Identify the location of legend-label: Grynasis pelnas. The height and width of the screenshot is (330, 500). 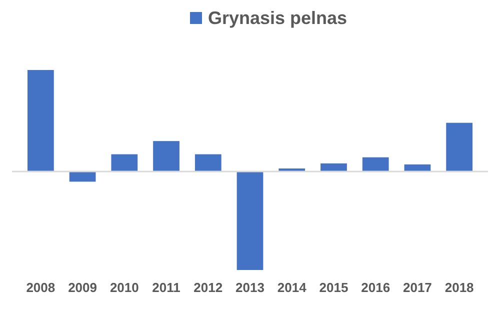
(278, 18).